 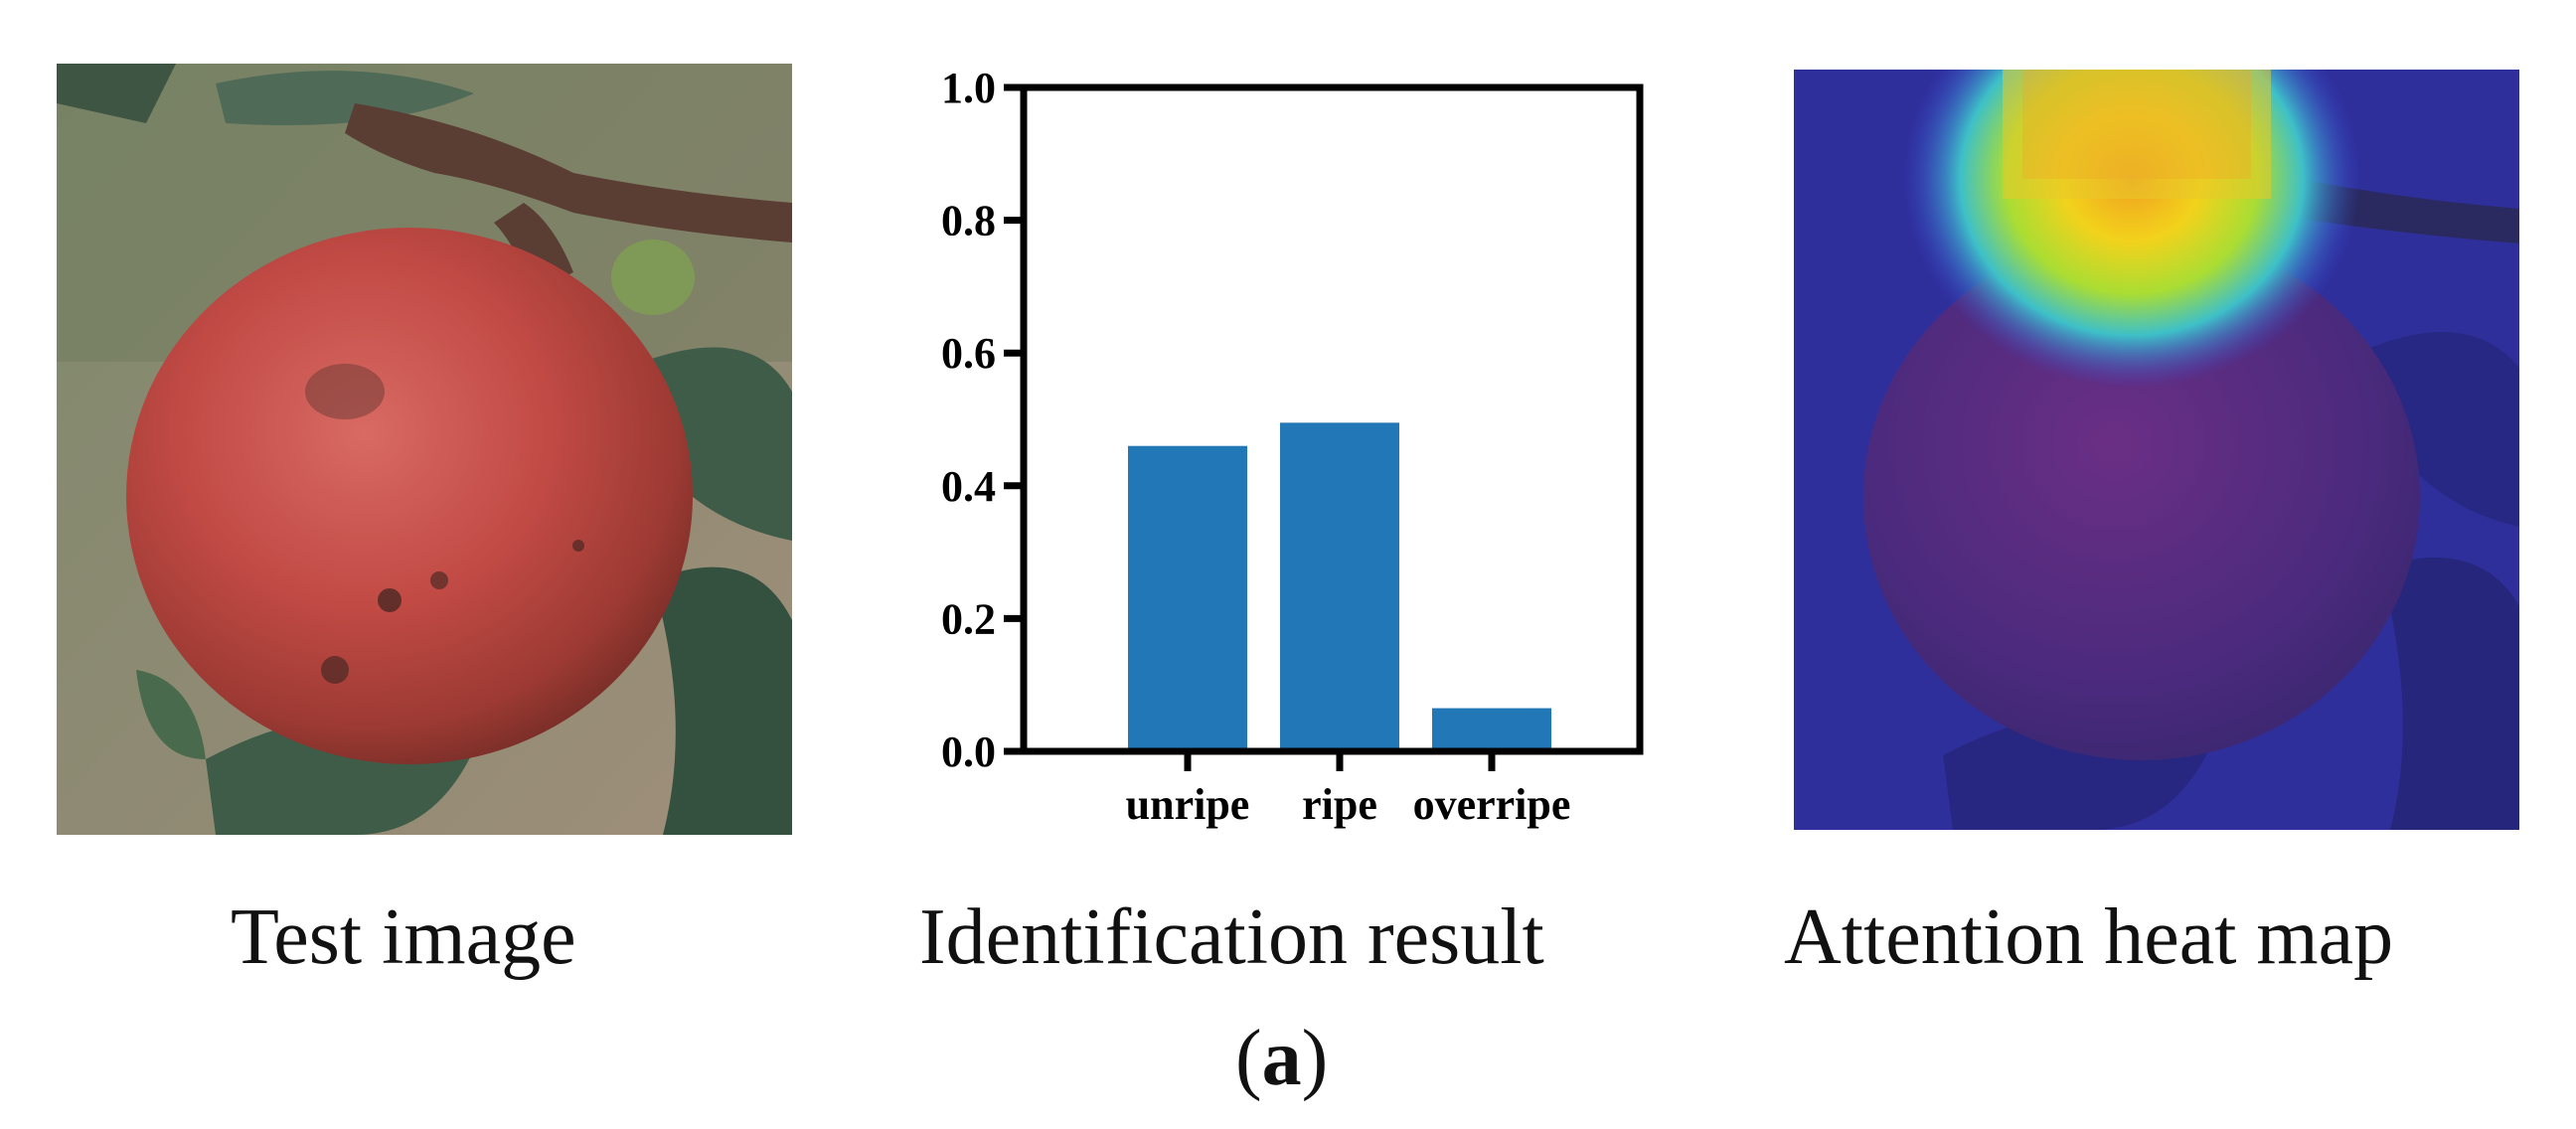 What do you see at coordinates (1231, 937) in the screenshot?
I see `identification-result-caption: Identification result` at bounding box center [1231, 937].